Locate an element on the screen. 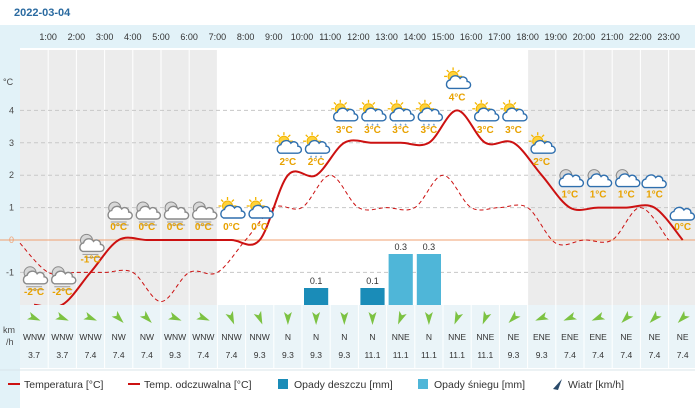 Image resolution: width=695 pixels, height=413 pixels. wind-direction-label: NNW is located at coordinates (260, 337).